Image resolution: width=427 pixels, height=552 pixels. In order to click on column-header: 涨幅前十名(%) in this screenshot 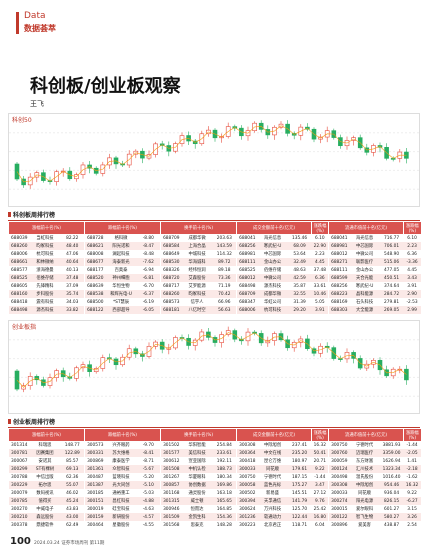, I will do `click(46, 228)`.